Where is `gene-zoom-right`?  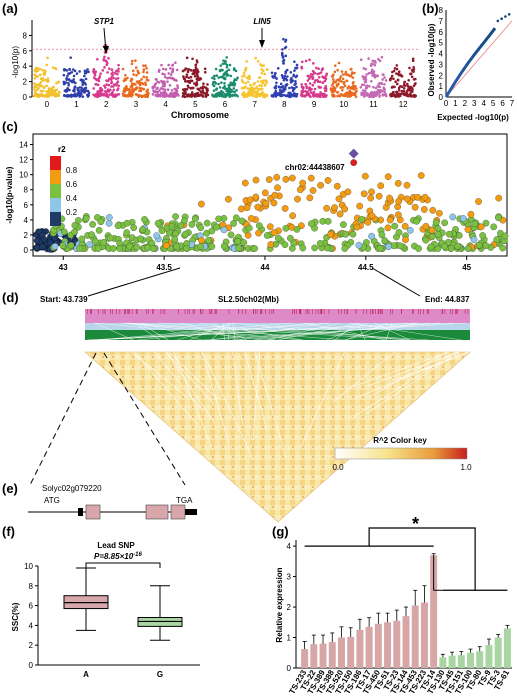 gene-zoom-right is located at coordinates (144, 419).